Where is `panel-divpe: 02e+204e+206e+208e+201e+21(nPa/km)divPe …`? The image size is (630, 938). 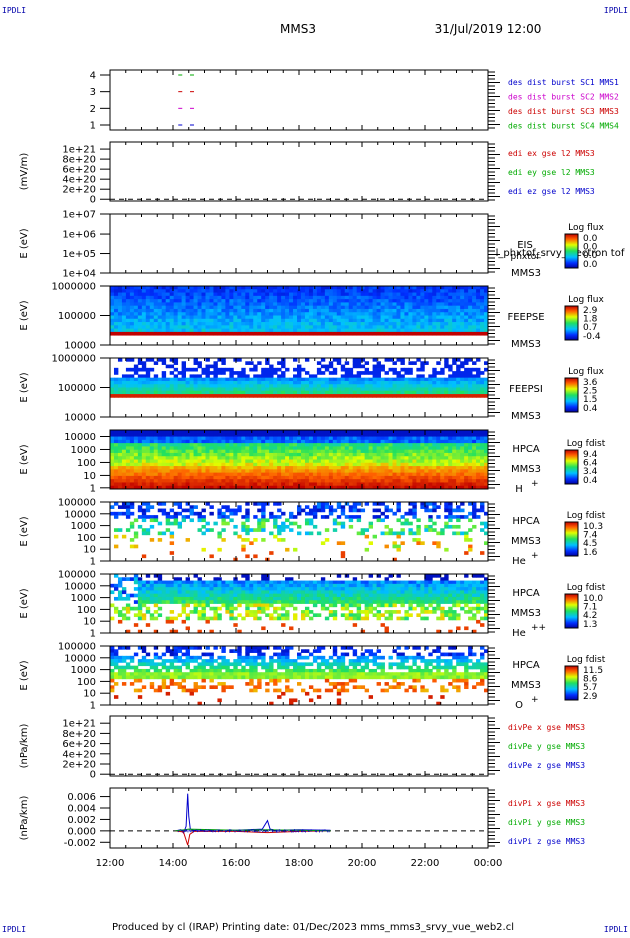 panel-divpe: 02e+204e+206e+208e+201e+21(nPa/km)divPe … is located at coordinates (302, 748).